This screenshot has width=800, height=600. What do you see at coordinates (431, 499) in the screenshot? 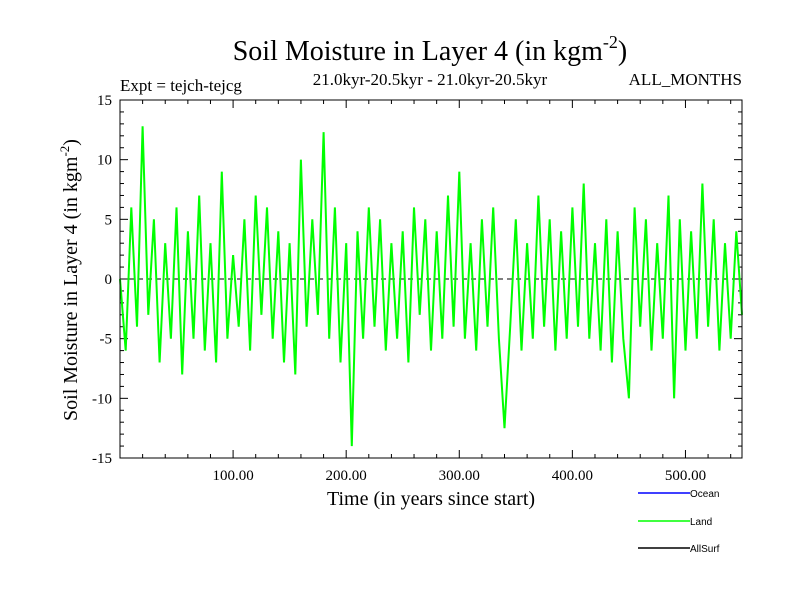
I see `x-axis-label: Time (in years since start)` at bounding box center [431, 499].